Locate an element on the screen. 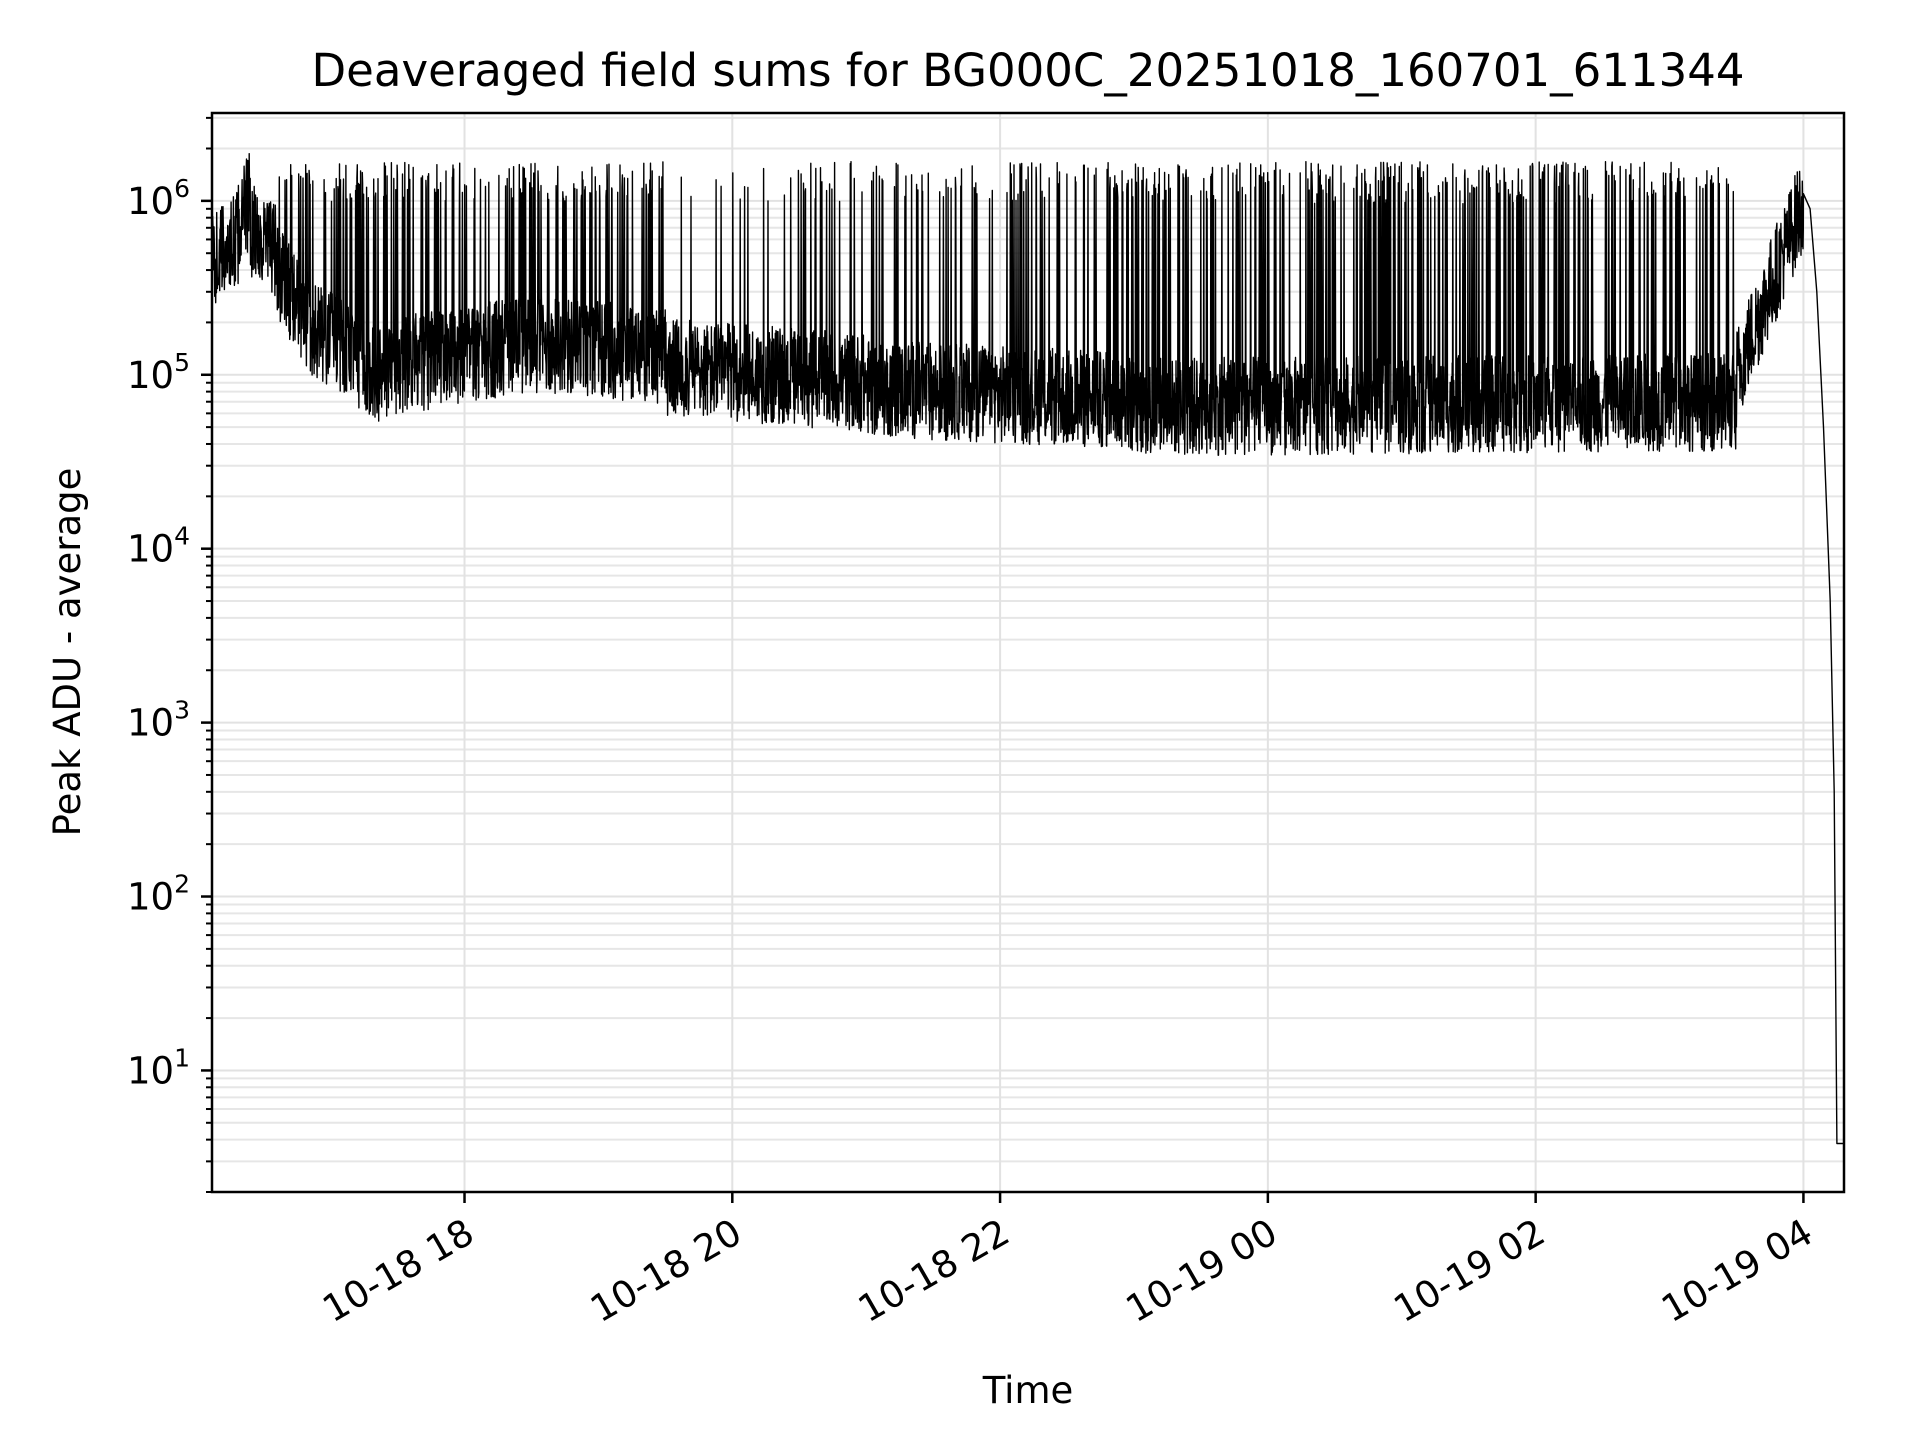 The height and width of the screenshot is (1440, 1920). y-tick-exponent: 6 is located at coordinates (182, 188).